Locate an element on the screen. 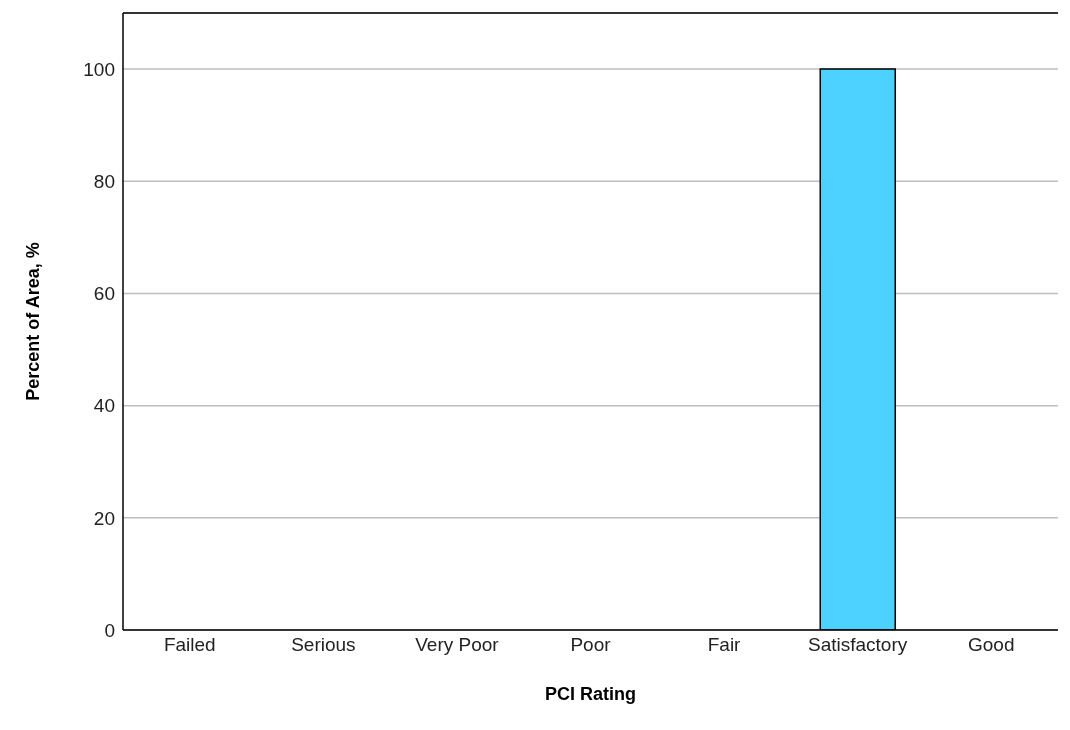 Image resolution: width=1070 pixels, height=730 pixels. x-tick-label: Poor is located at coordinates (591, 645).